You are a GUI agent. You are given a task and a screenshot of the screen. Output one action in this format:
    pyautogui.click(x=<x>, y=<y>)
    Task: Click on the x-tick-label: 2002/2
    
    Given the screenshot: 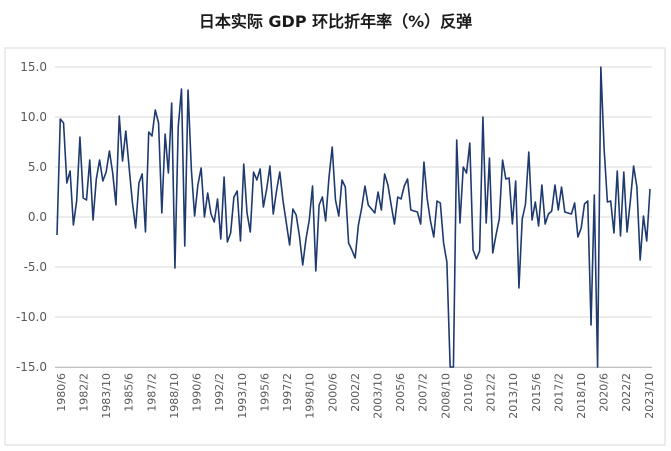 What is the action you would take?
    pyautogui.click(x=355, y=392)
    